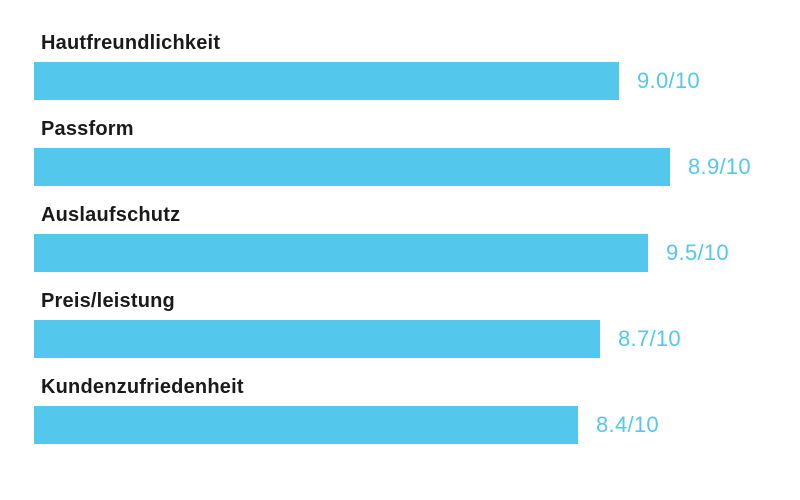 Image resolution: width=800 pixels, height=500 pixels. What do you see at coordinates (719, 166) in the screenshot?
I see `rating-value: 8.9/10` at bounding box center [719, 166].